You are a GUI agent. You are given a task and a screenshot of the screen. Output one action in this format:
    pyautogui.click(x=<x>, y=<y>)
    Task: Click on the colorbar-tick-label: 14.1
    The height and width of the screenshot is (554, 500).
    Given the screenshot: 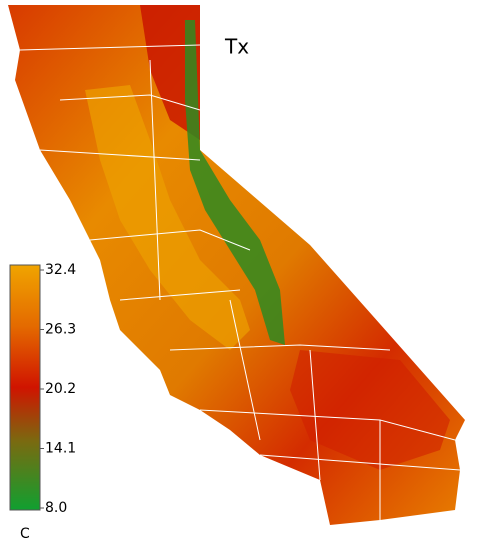 What is the action you would take?
    pyautogui.click(x=60, y=449)
    